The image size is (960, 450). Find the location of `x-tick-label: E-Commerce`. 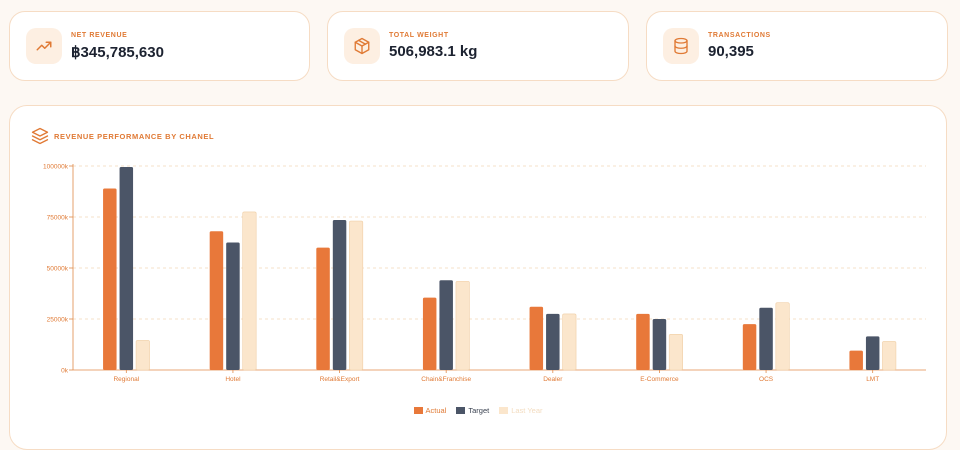

x-tick-label: E-Commerce is located at coordinates (659, 379).